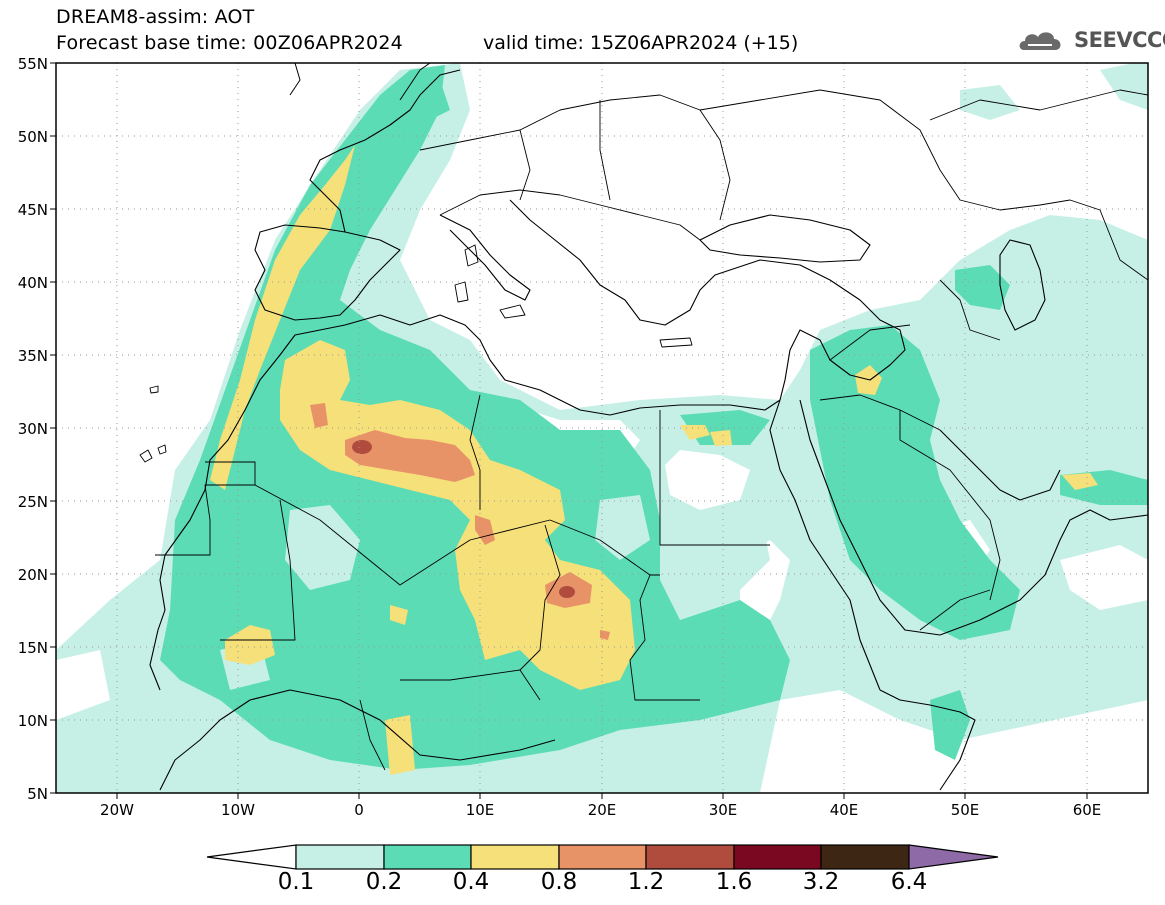  I want to click on logo-text: SEEVCCC, so click(1119, 40).